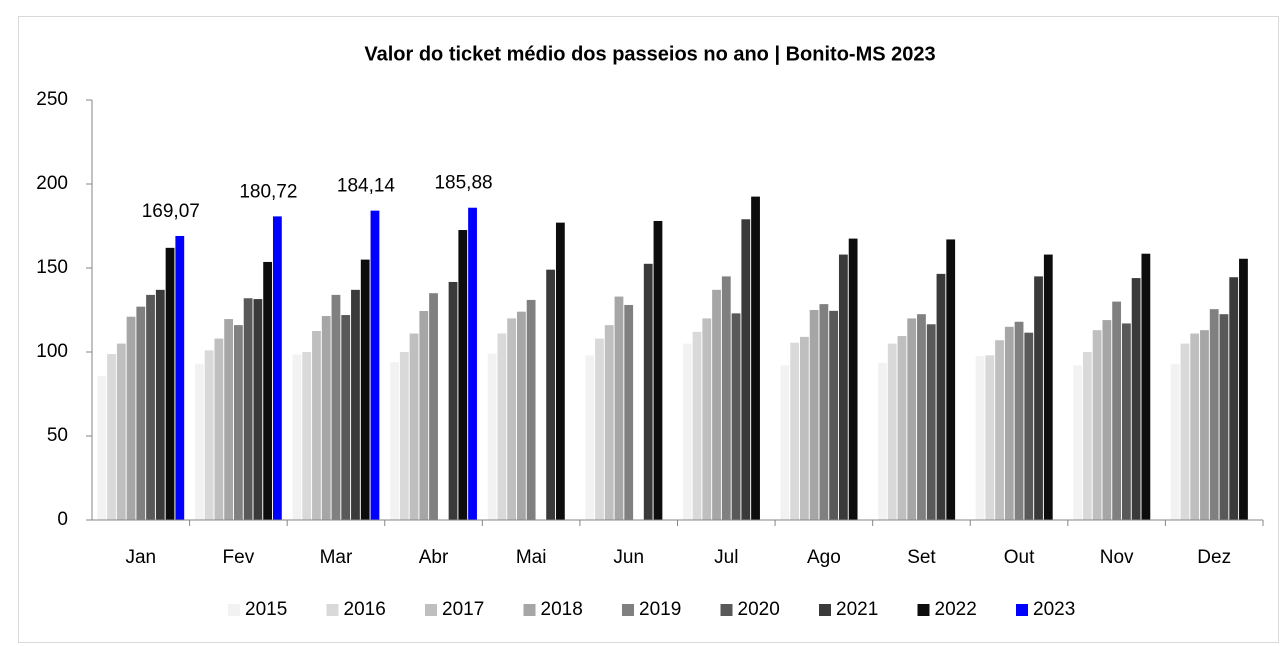 This screenshot has width=1280, height=646. Describe the element at coordinates (956, 609) in the screenshot. I see `legend-label: 2022` at that location.